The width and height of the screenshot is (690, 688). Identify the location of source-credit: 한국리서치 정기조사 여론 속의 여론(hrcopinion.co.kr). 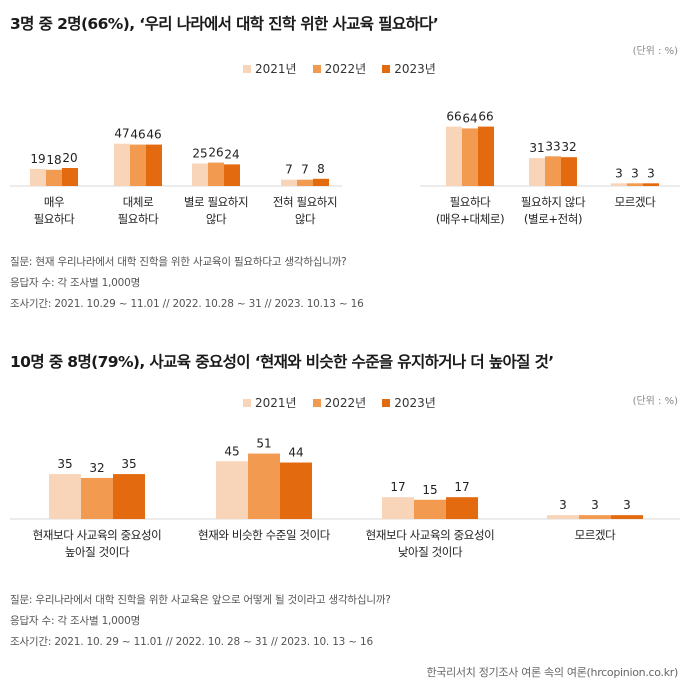
(552, 672).